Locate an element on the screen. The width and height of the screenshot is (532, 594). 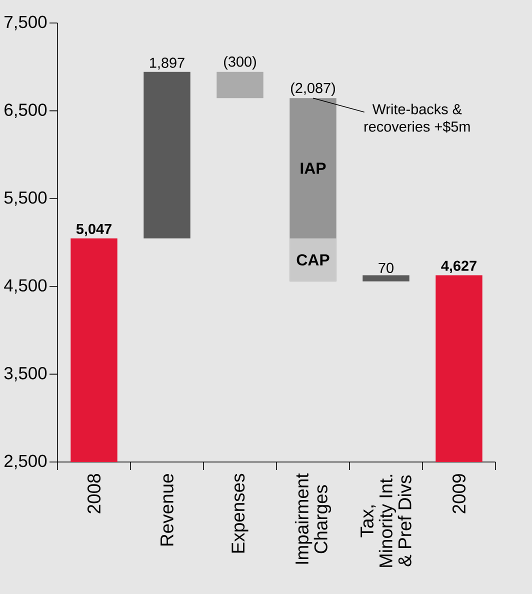
data-label: 5,047 is located at coordinates (94, 230).